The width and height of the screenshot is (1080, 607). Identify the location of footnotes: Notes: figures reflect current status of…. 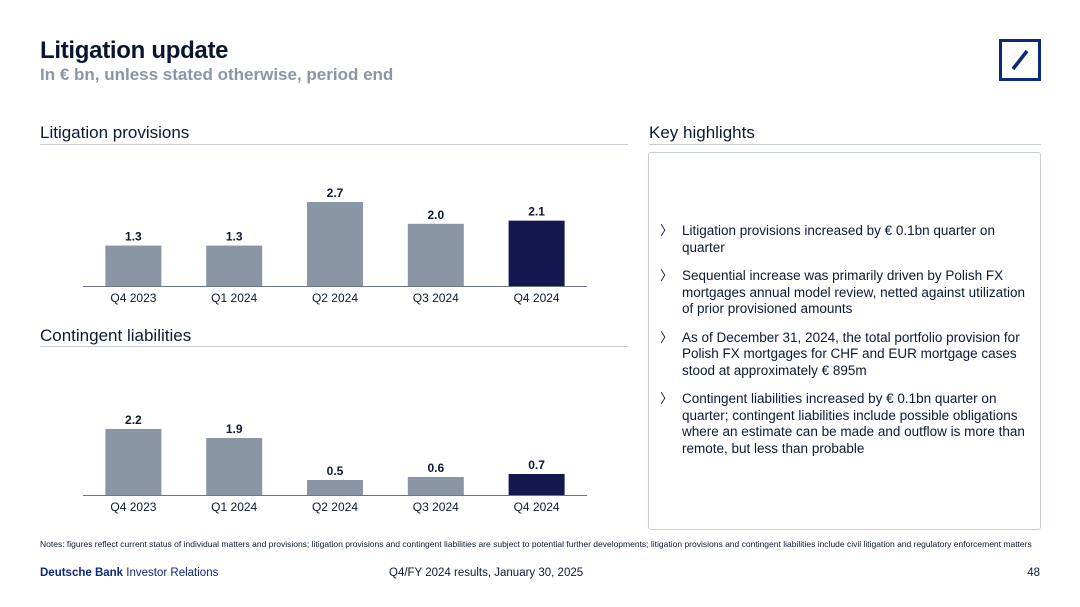
(536, 544).